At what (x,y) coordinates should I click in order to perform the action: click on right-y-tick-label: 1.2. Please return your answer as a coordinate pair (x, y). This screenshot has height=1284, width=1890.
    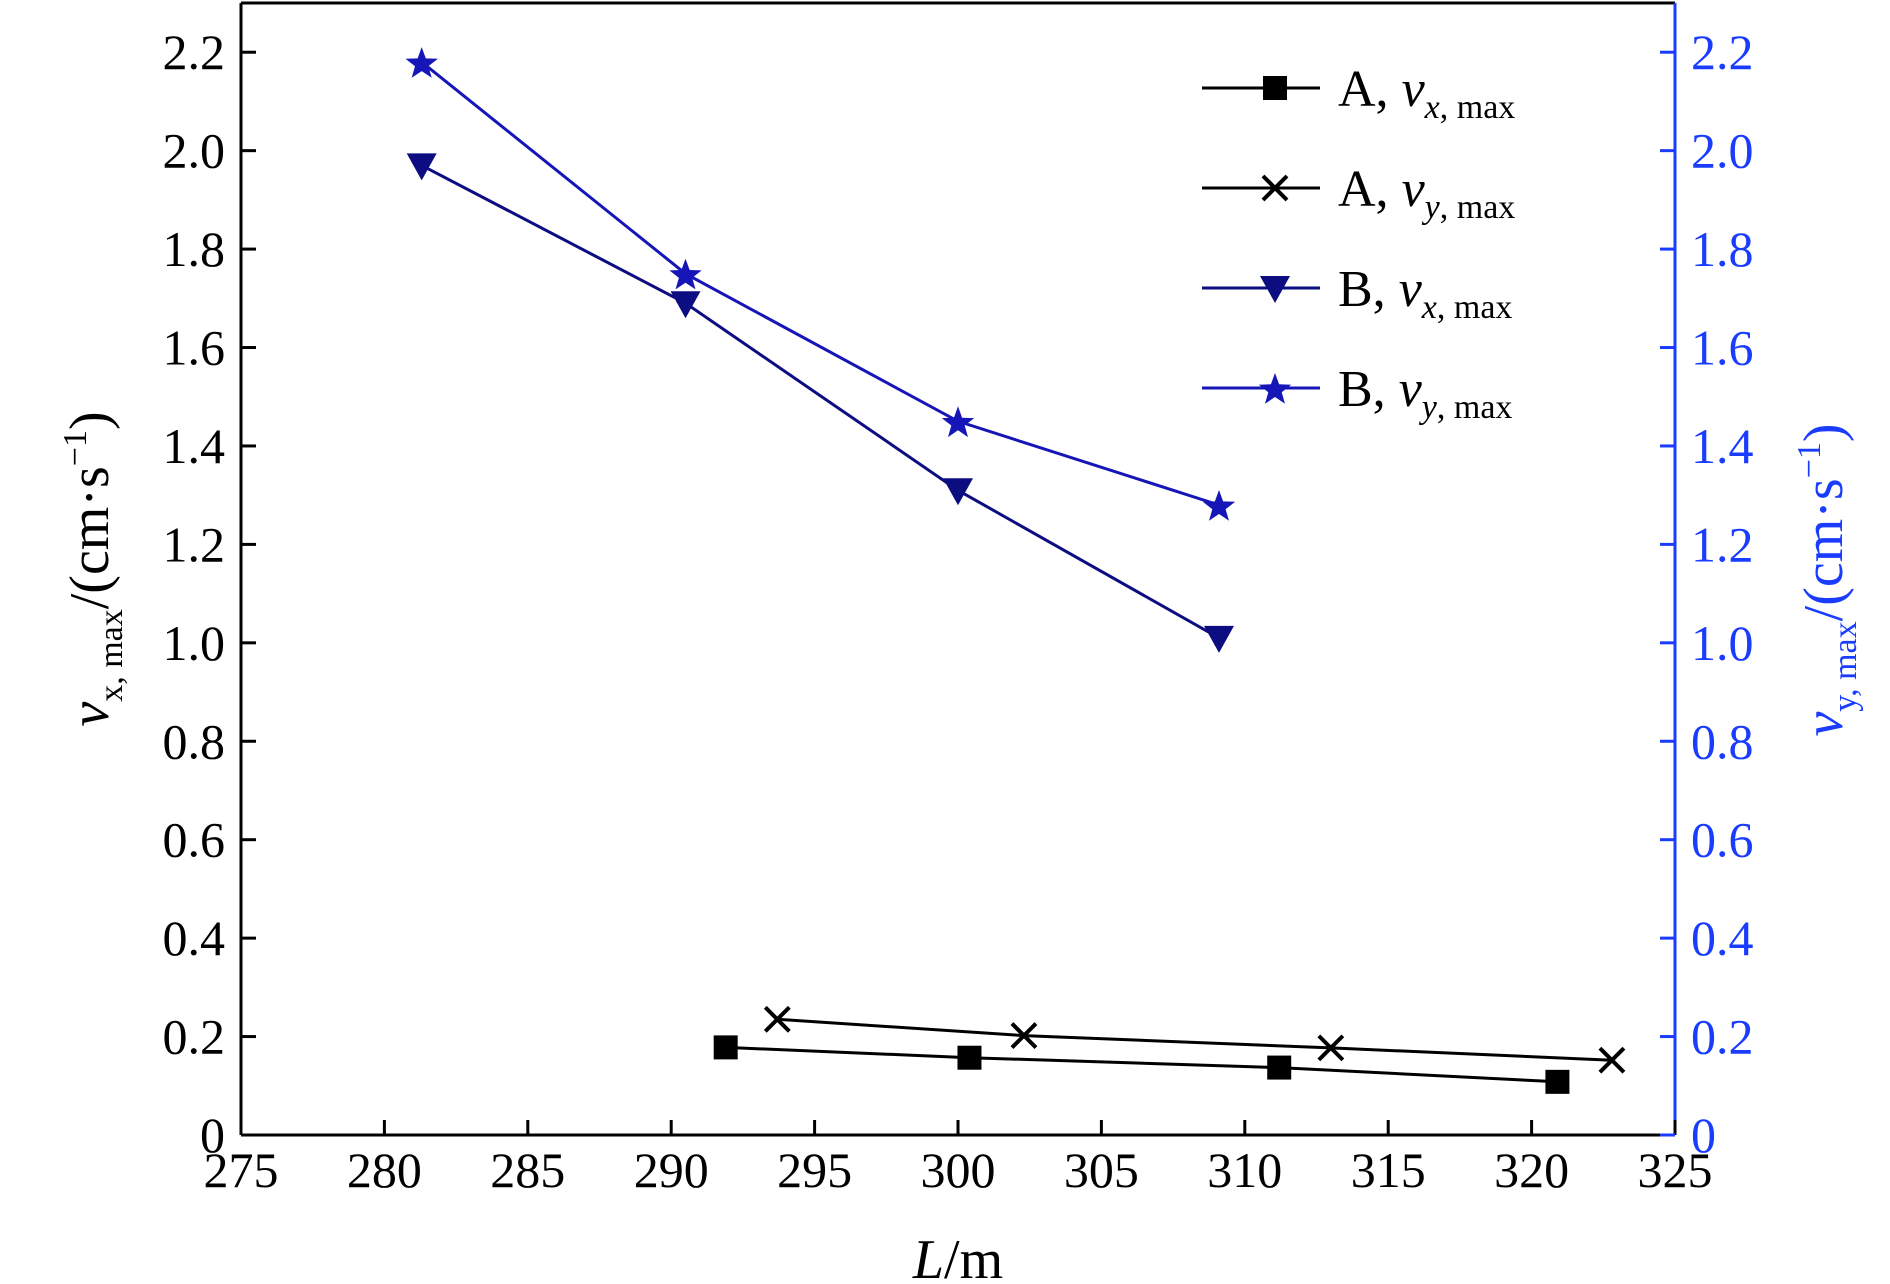
    Looking at the image, I should click on (1722, 544).